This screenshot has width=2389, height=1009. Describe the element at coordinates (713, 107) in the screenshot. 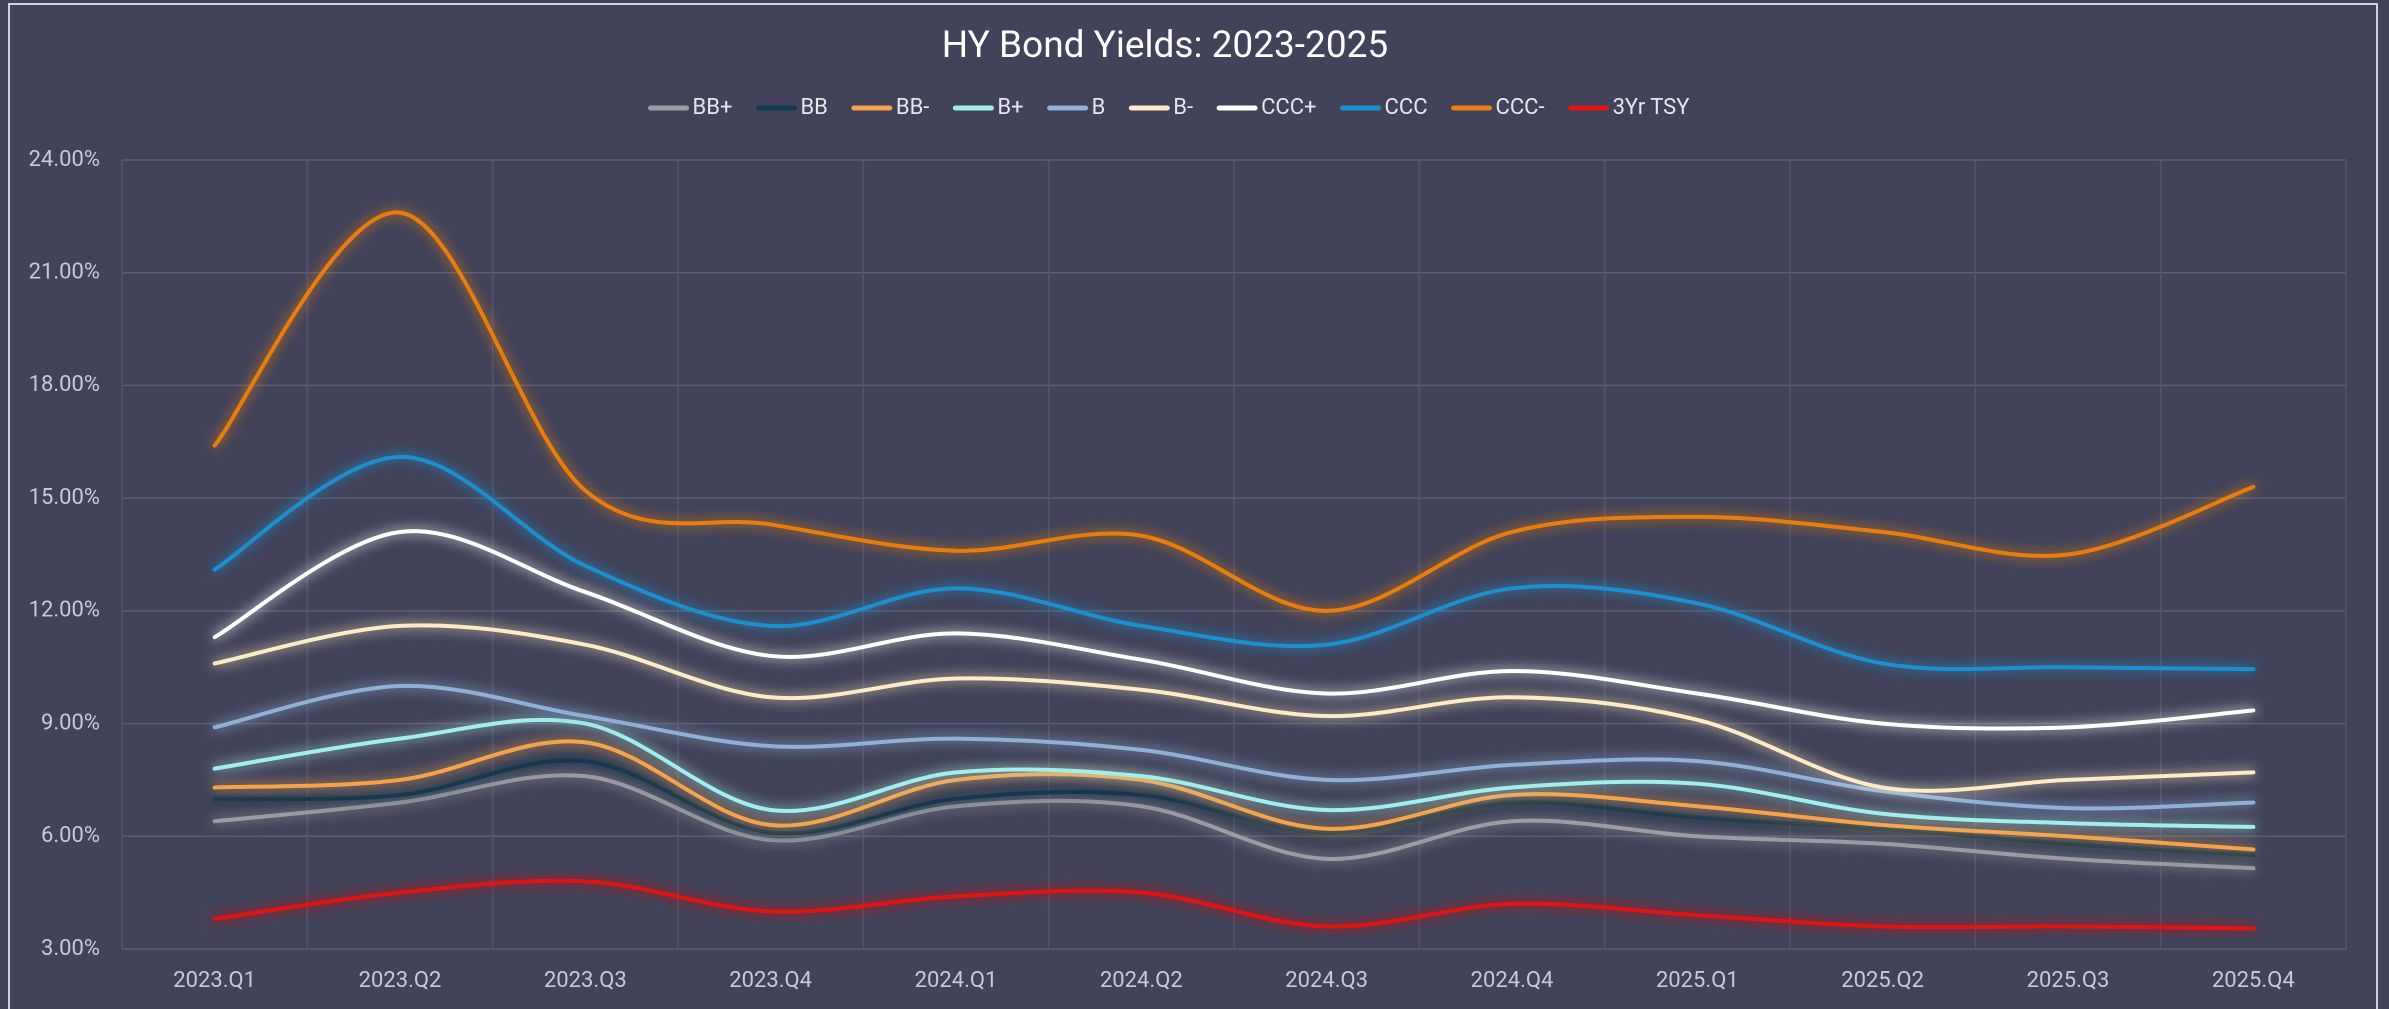

I see `legend-label: BB+` at that location.